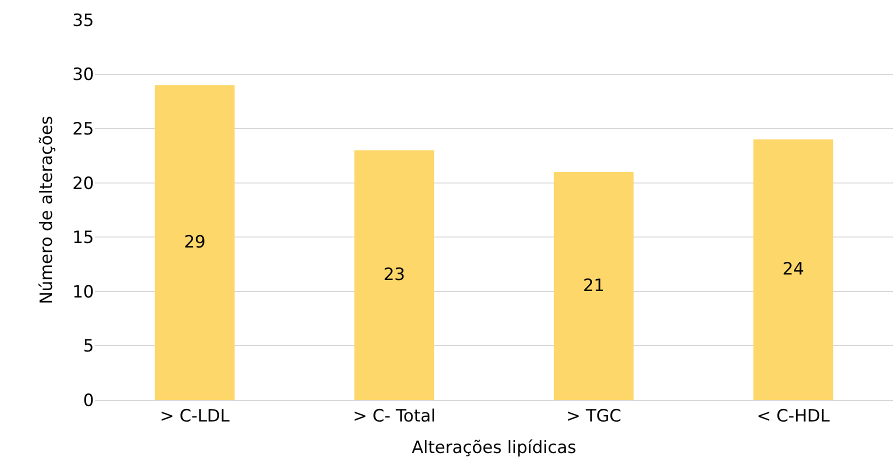  What do you see at coordinates (83, 75) in the screenshot?
I see `y-tick-label: 30` at bounding box center [83, 75].